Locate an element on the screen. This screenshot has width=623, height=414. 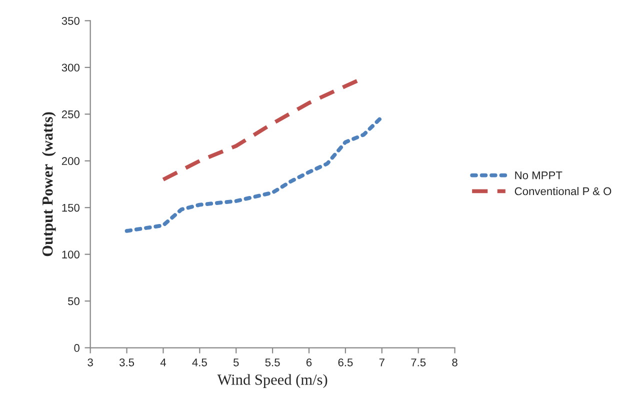
legend-label: No MPPT is located at coordinates (538, 176).